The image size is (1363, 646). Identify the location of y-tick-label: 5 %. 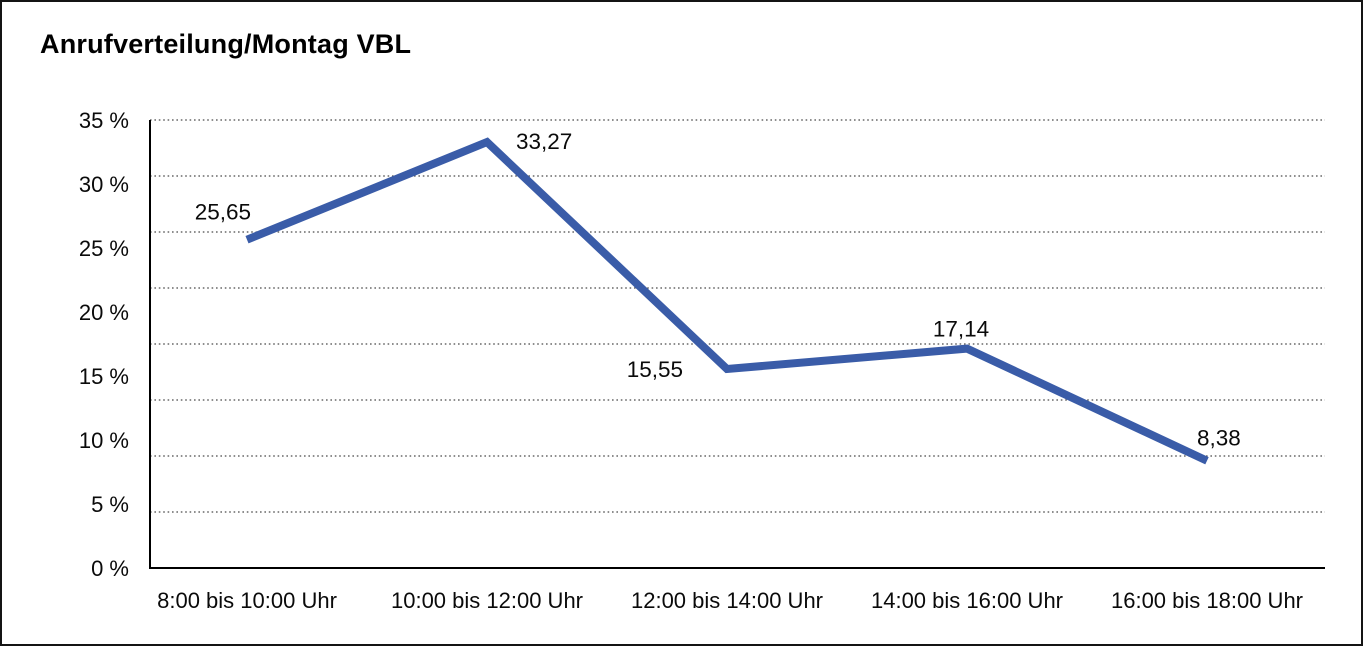
(110, 504).